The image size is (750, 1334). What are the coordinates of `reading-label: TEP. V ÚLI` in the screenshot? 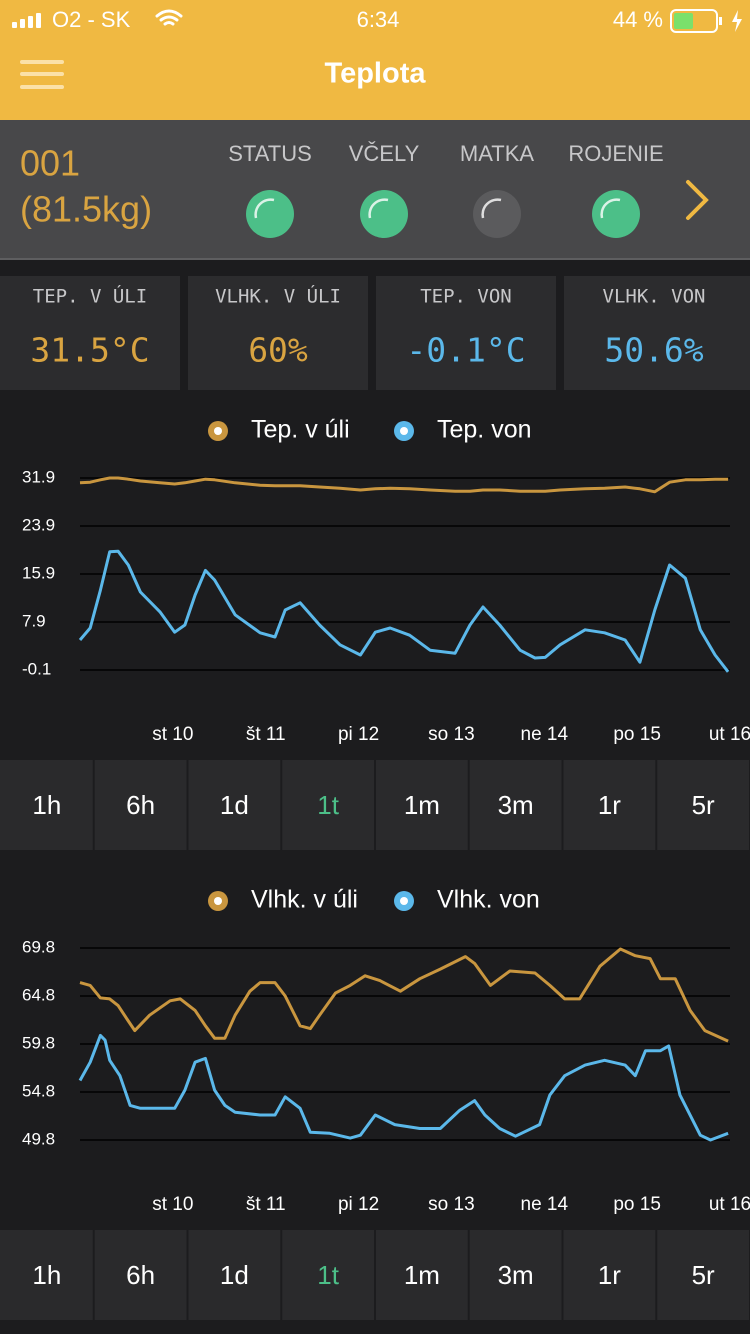 It's located at (90, 296).